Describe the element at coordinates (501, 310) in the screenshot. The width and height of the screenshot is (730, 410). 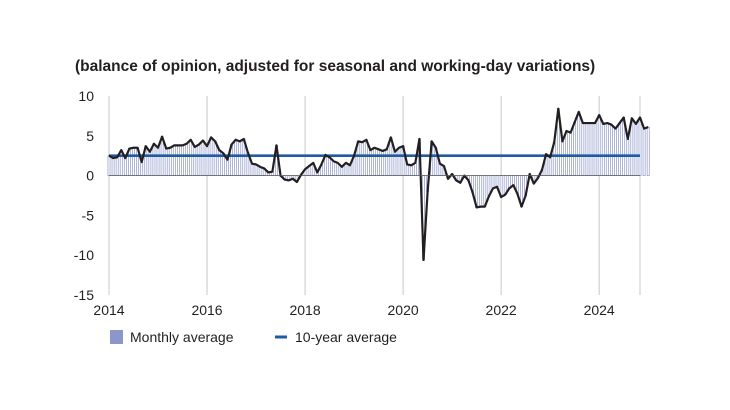
I see `x-tick-label-2022: 2022` at that location.